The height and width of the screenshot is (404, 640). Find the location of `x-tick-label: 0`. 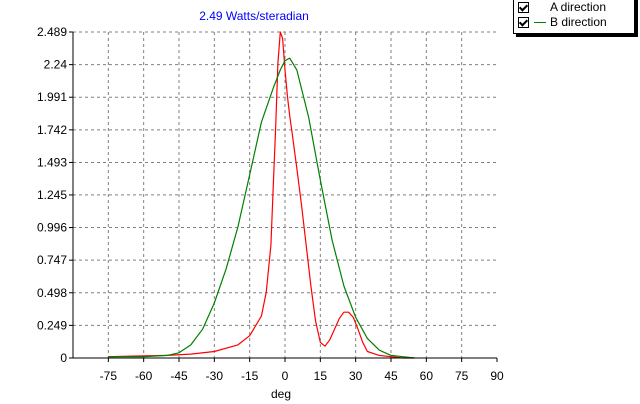

x-tick-label: 0 is located at coordinates (285, 376).